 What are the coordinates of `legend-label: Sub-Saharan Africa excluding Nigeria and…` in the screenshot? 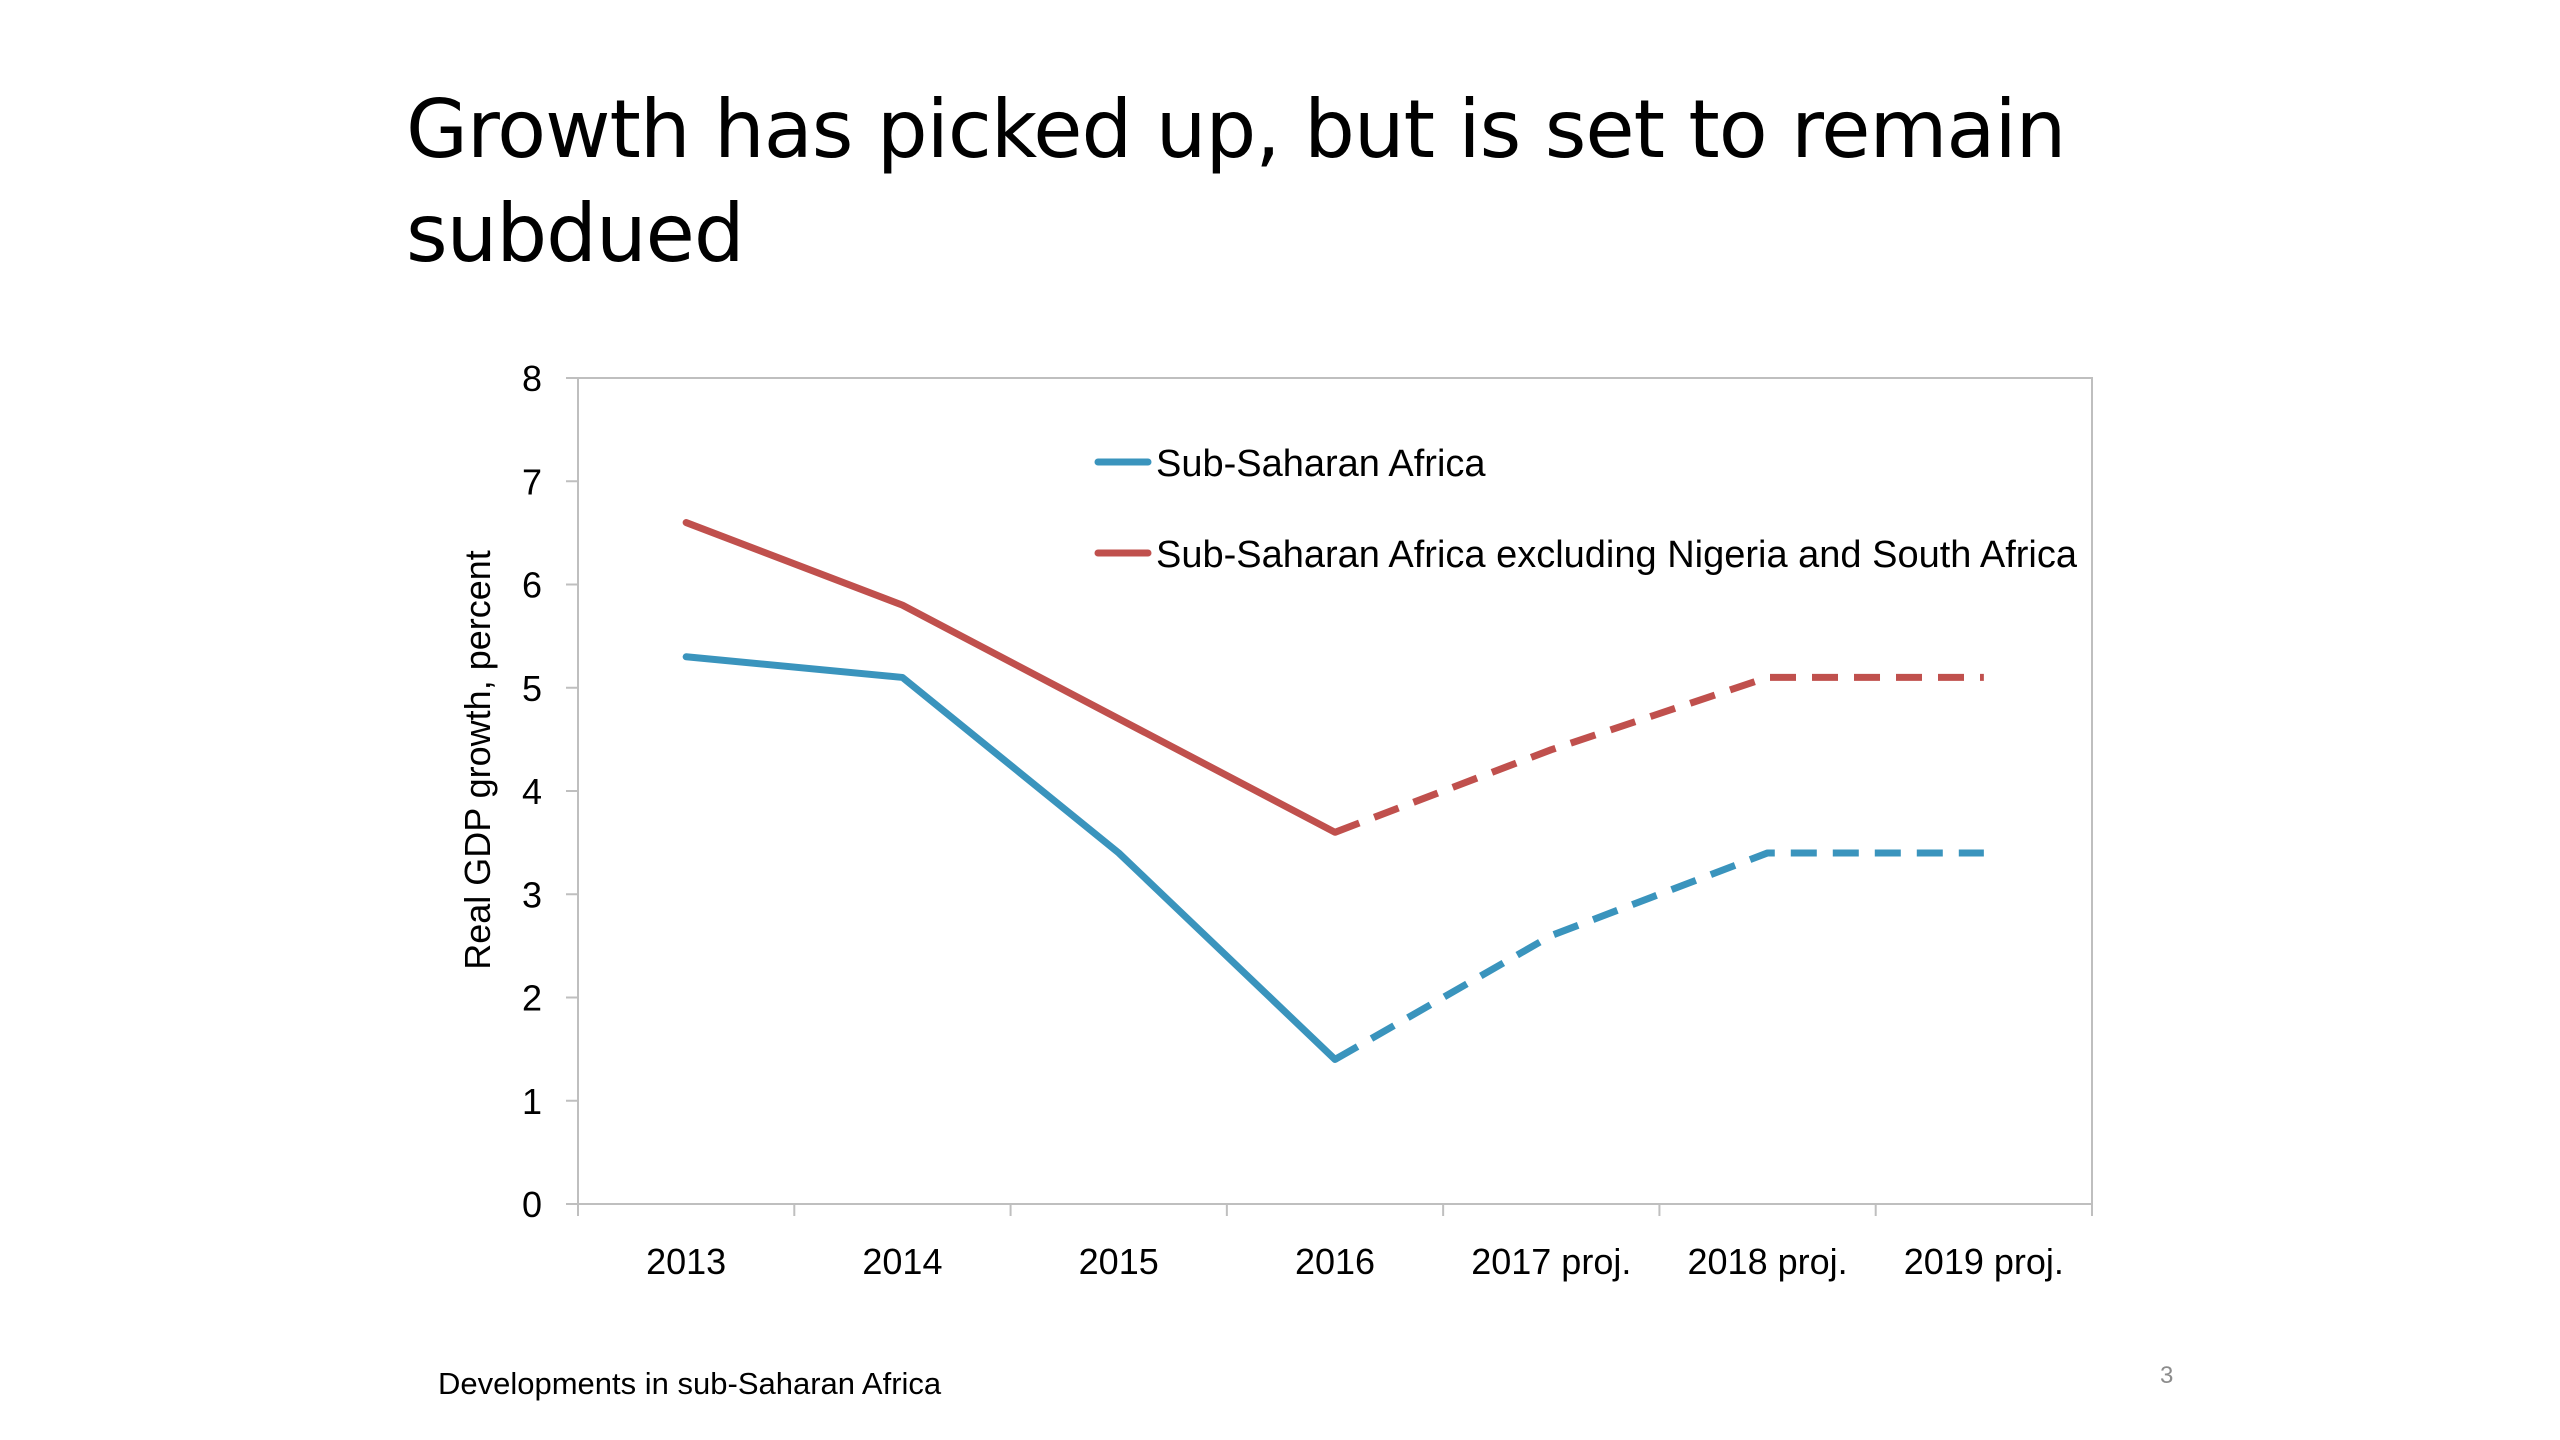 It's located at (1617, 555).